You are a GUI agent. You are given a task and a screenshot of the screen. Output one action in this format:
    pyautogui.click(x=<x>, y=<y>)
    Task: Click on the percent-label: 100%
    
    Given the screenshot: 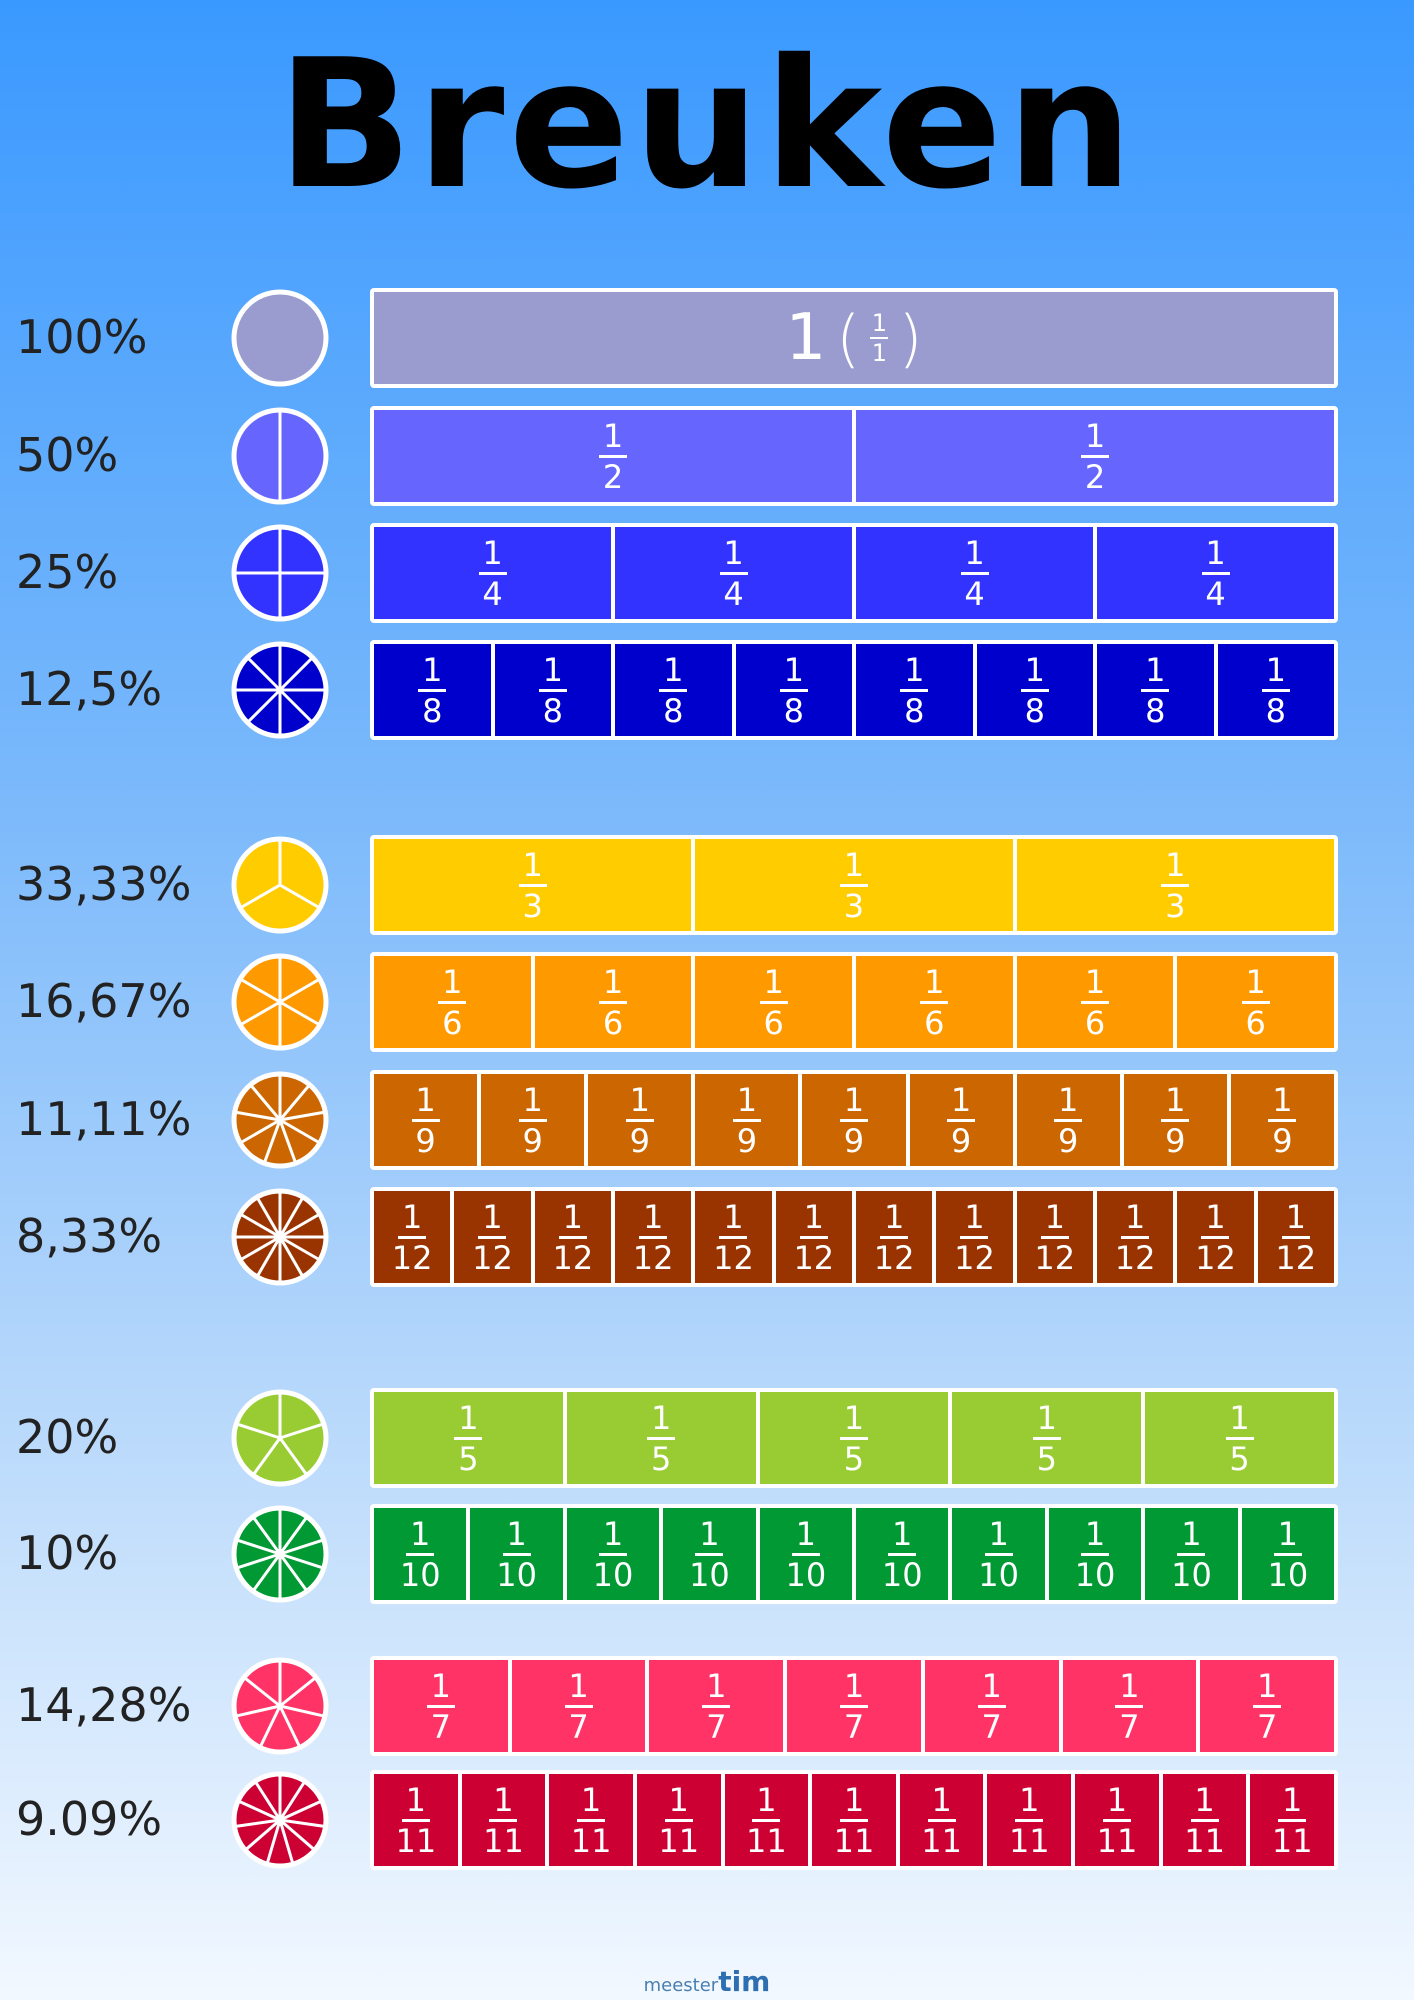 What is the action you would take?
    pyautogui.click(x=82, y=337)
    